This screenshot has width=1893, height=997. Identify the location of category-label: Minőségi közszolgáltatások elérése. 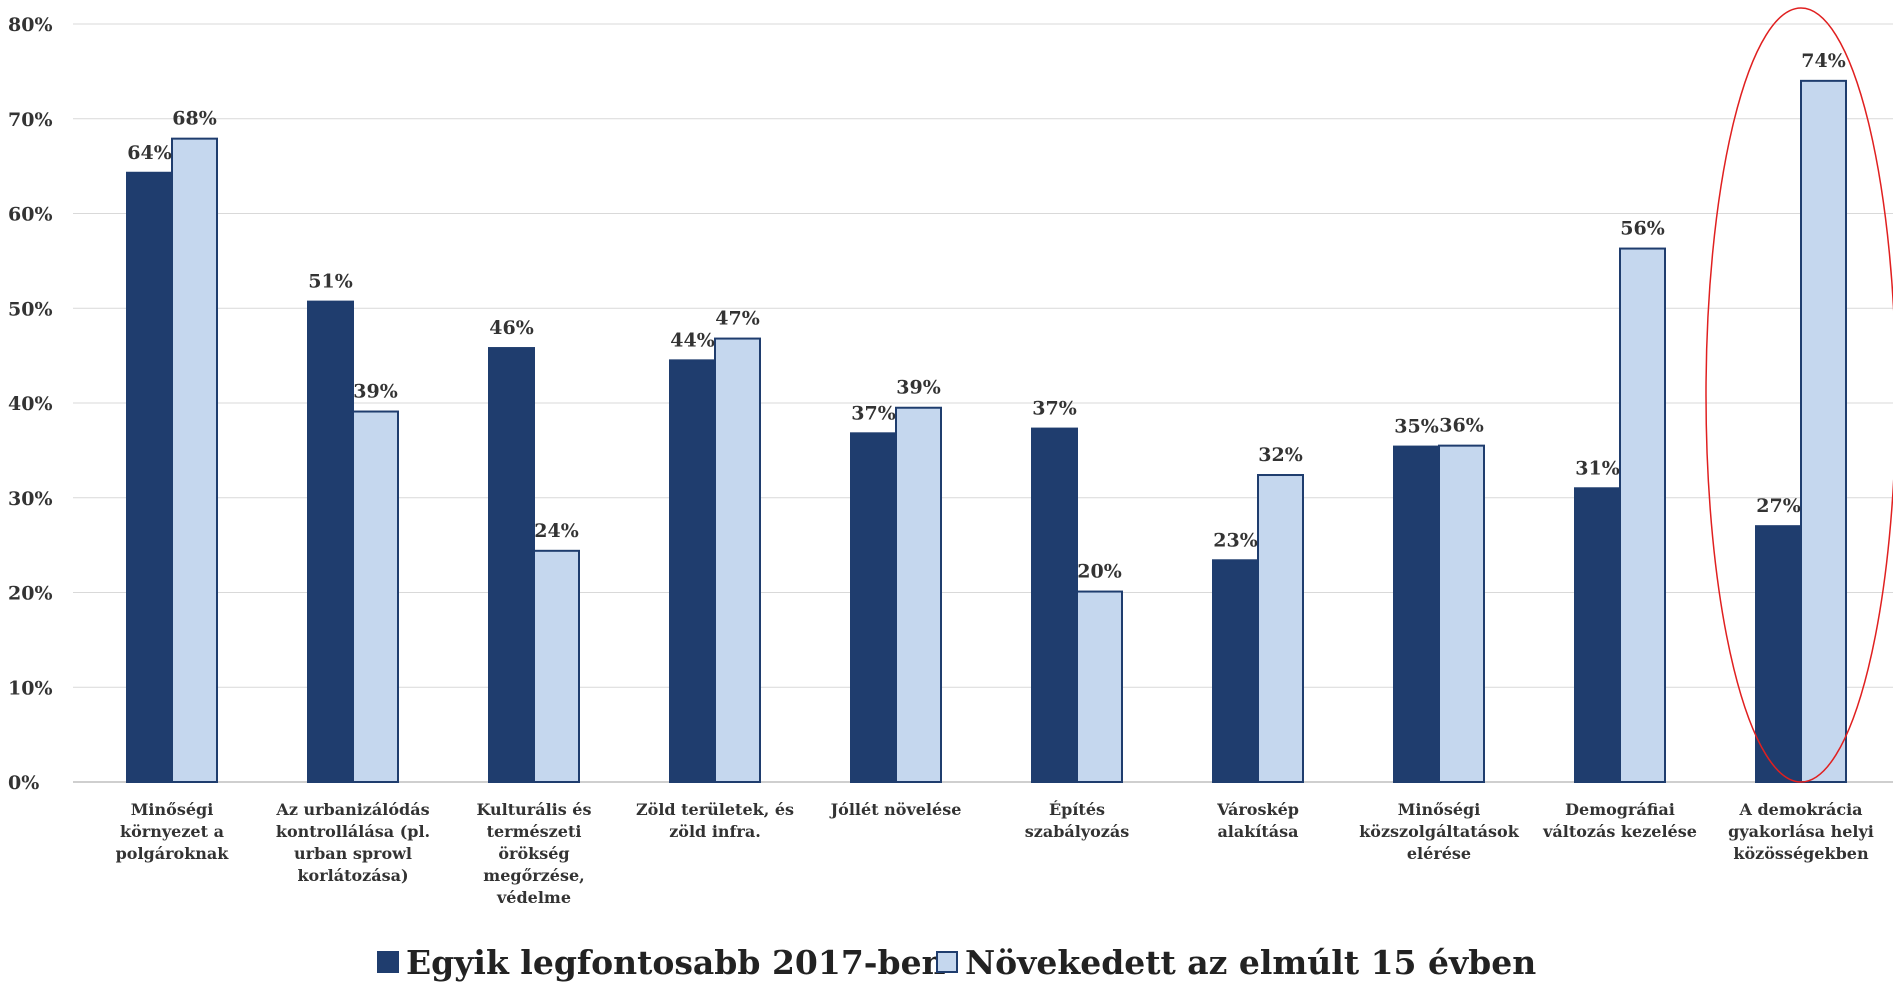
(1439, 831).